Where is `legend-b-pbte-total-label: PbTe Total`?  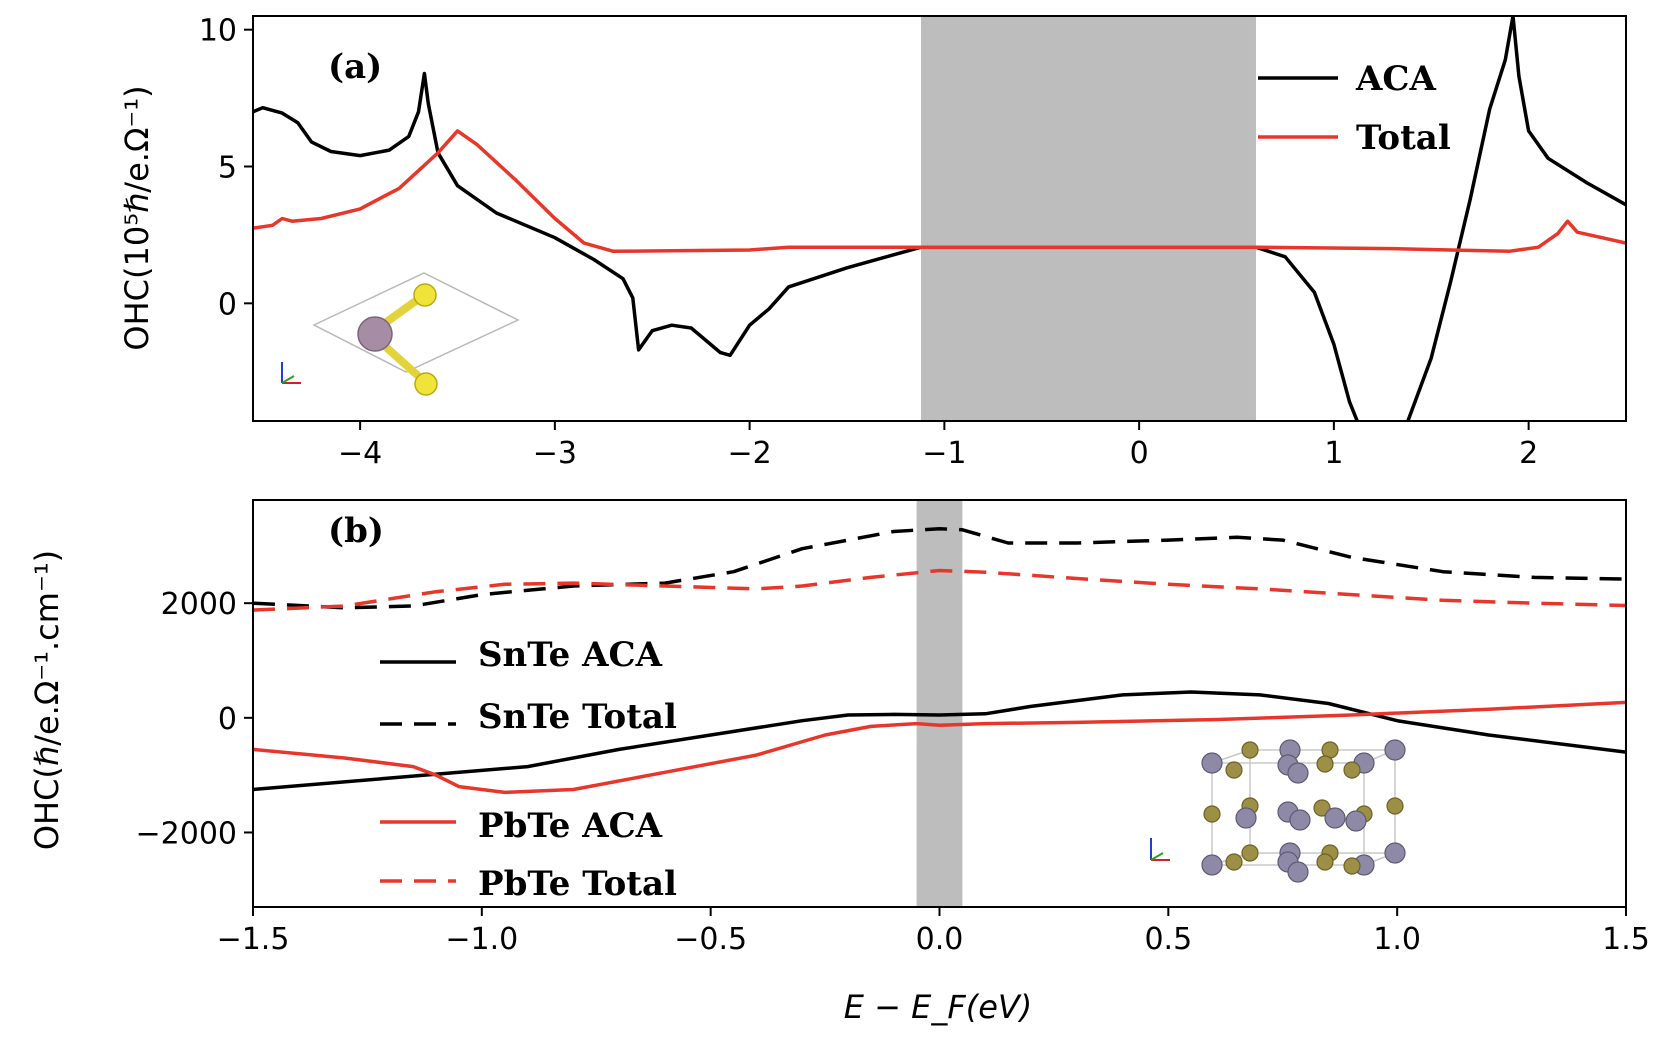
legend-b-pbte-total-label: PbTe Total is located at coordinates (577, 884).